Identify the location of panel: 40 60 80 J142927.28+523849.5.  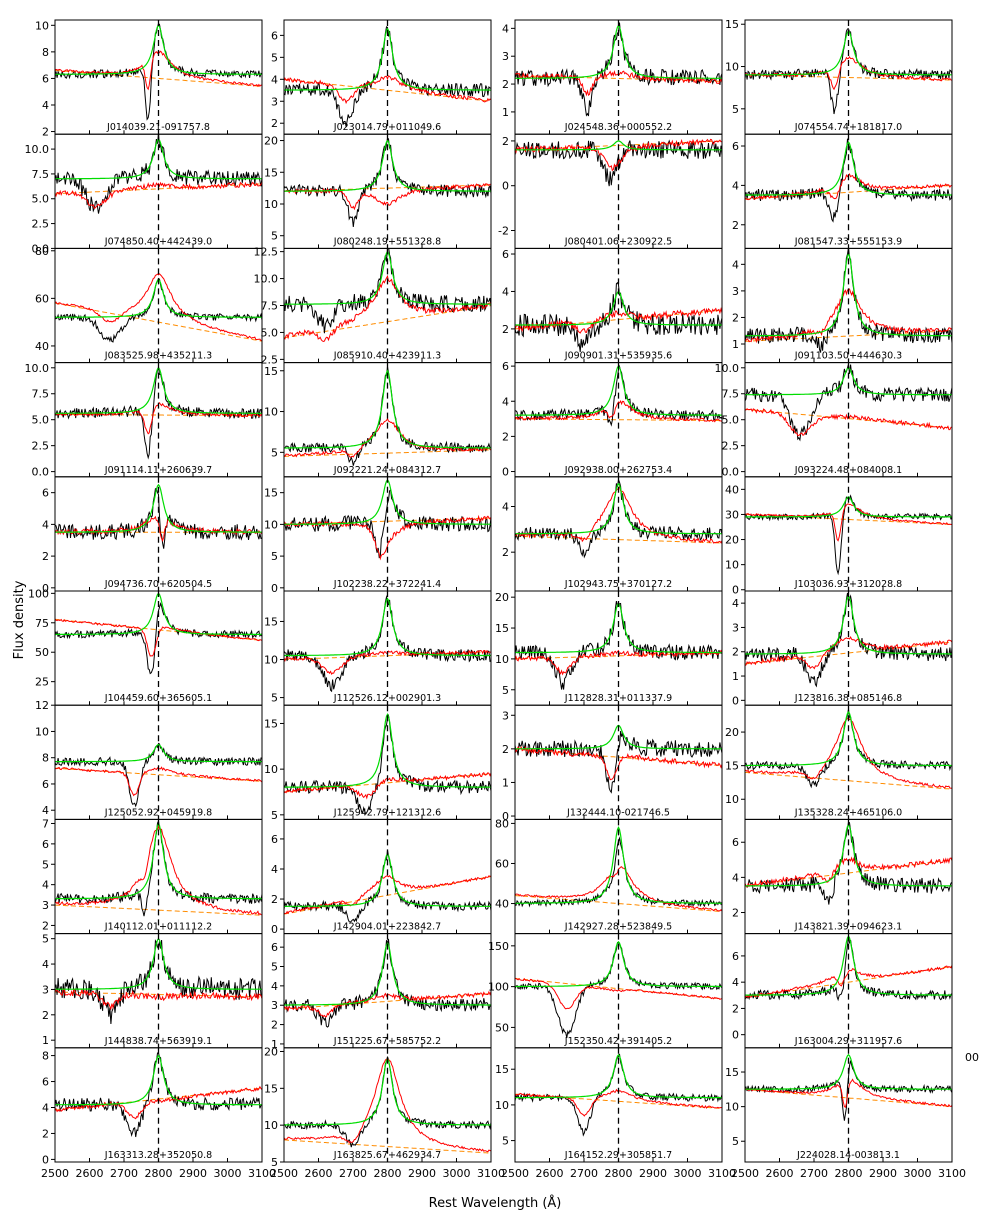
(609, 876).